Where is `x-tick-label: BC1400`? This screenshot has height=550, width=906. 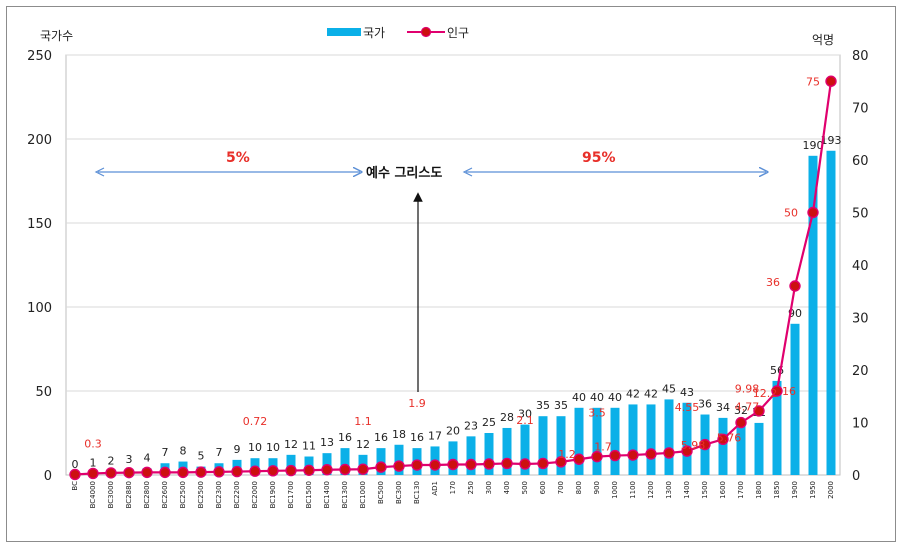 x-tick-label: BC1400 is located at coordinates (327, 494).